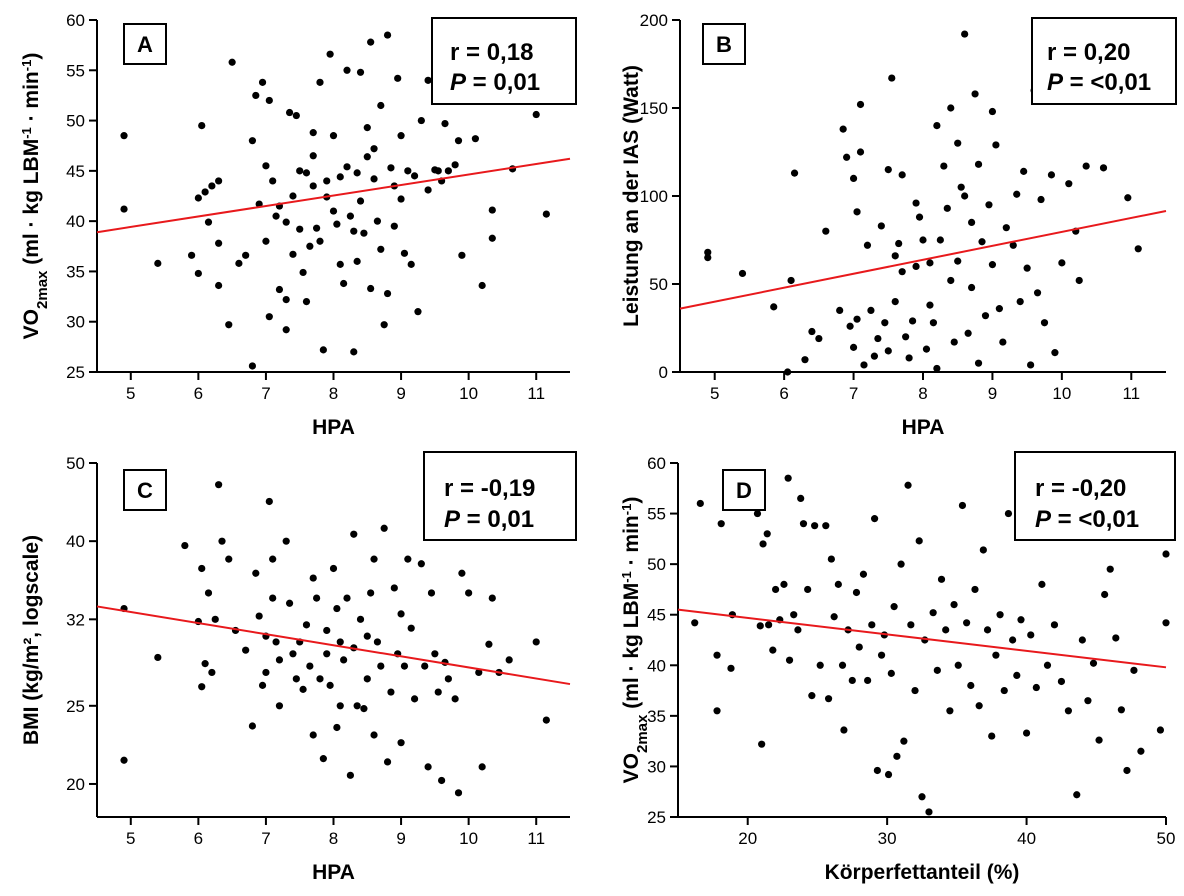 Image resolution: width=1184 pixels, height=896 pixels. What do you see at coordinates (145, 490) in the screenshot?
I see `panel-letter-box` at bounding box center [145, 490].